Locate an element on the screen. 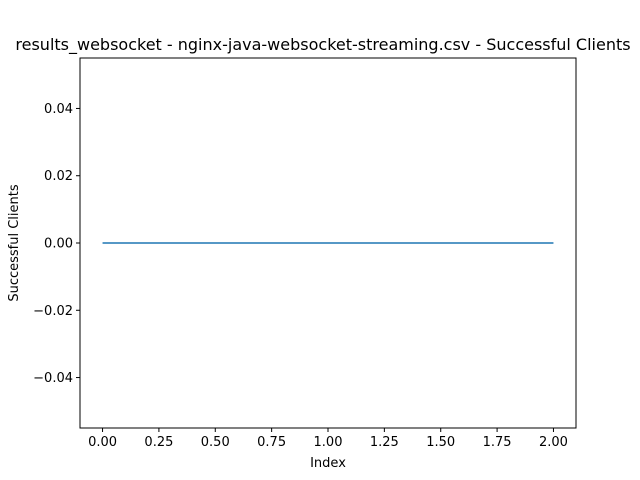 This screenshot has height=480, width=640. x-tick-label: 1.00 is located at coordinates (328, 442).